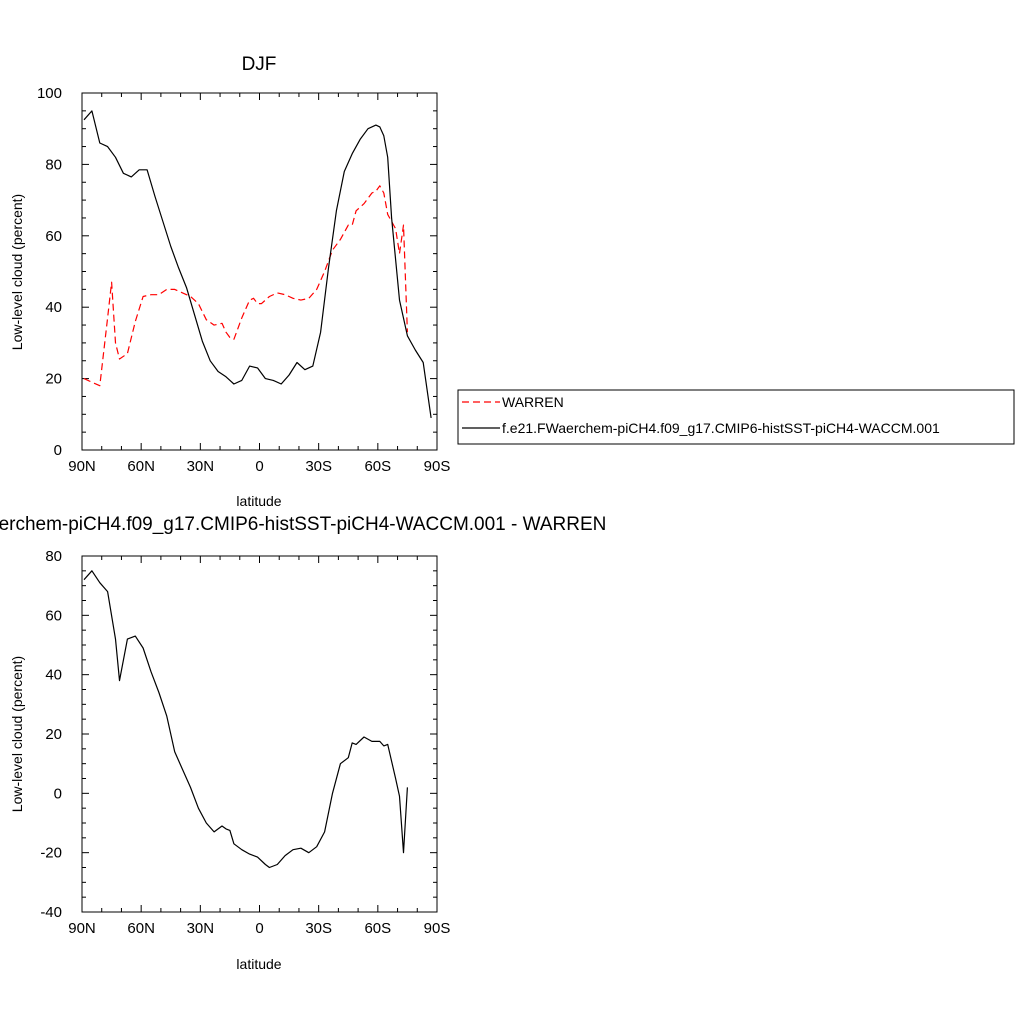 The width and height of the screenshot is (1024, 1024). What do you see at coordinates (17, 272) in the screenshot?
I see `top-plot-ylabel: Low-level cloud (percent)` at bounding box center [17, 272].